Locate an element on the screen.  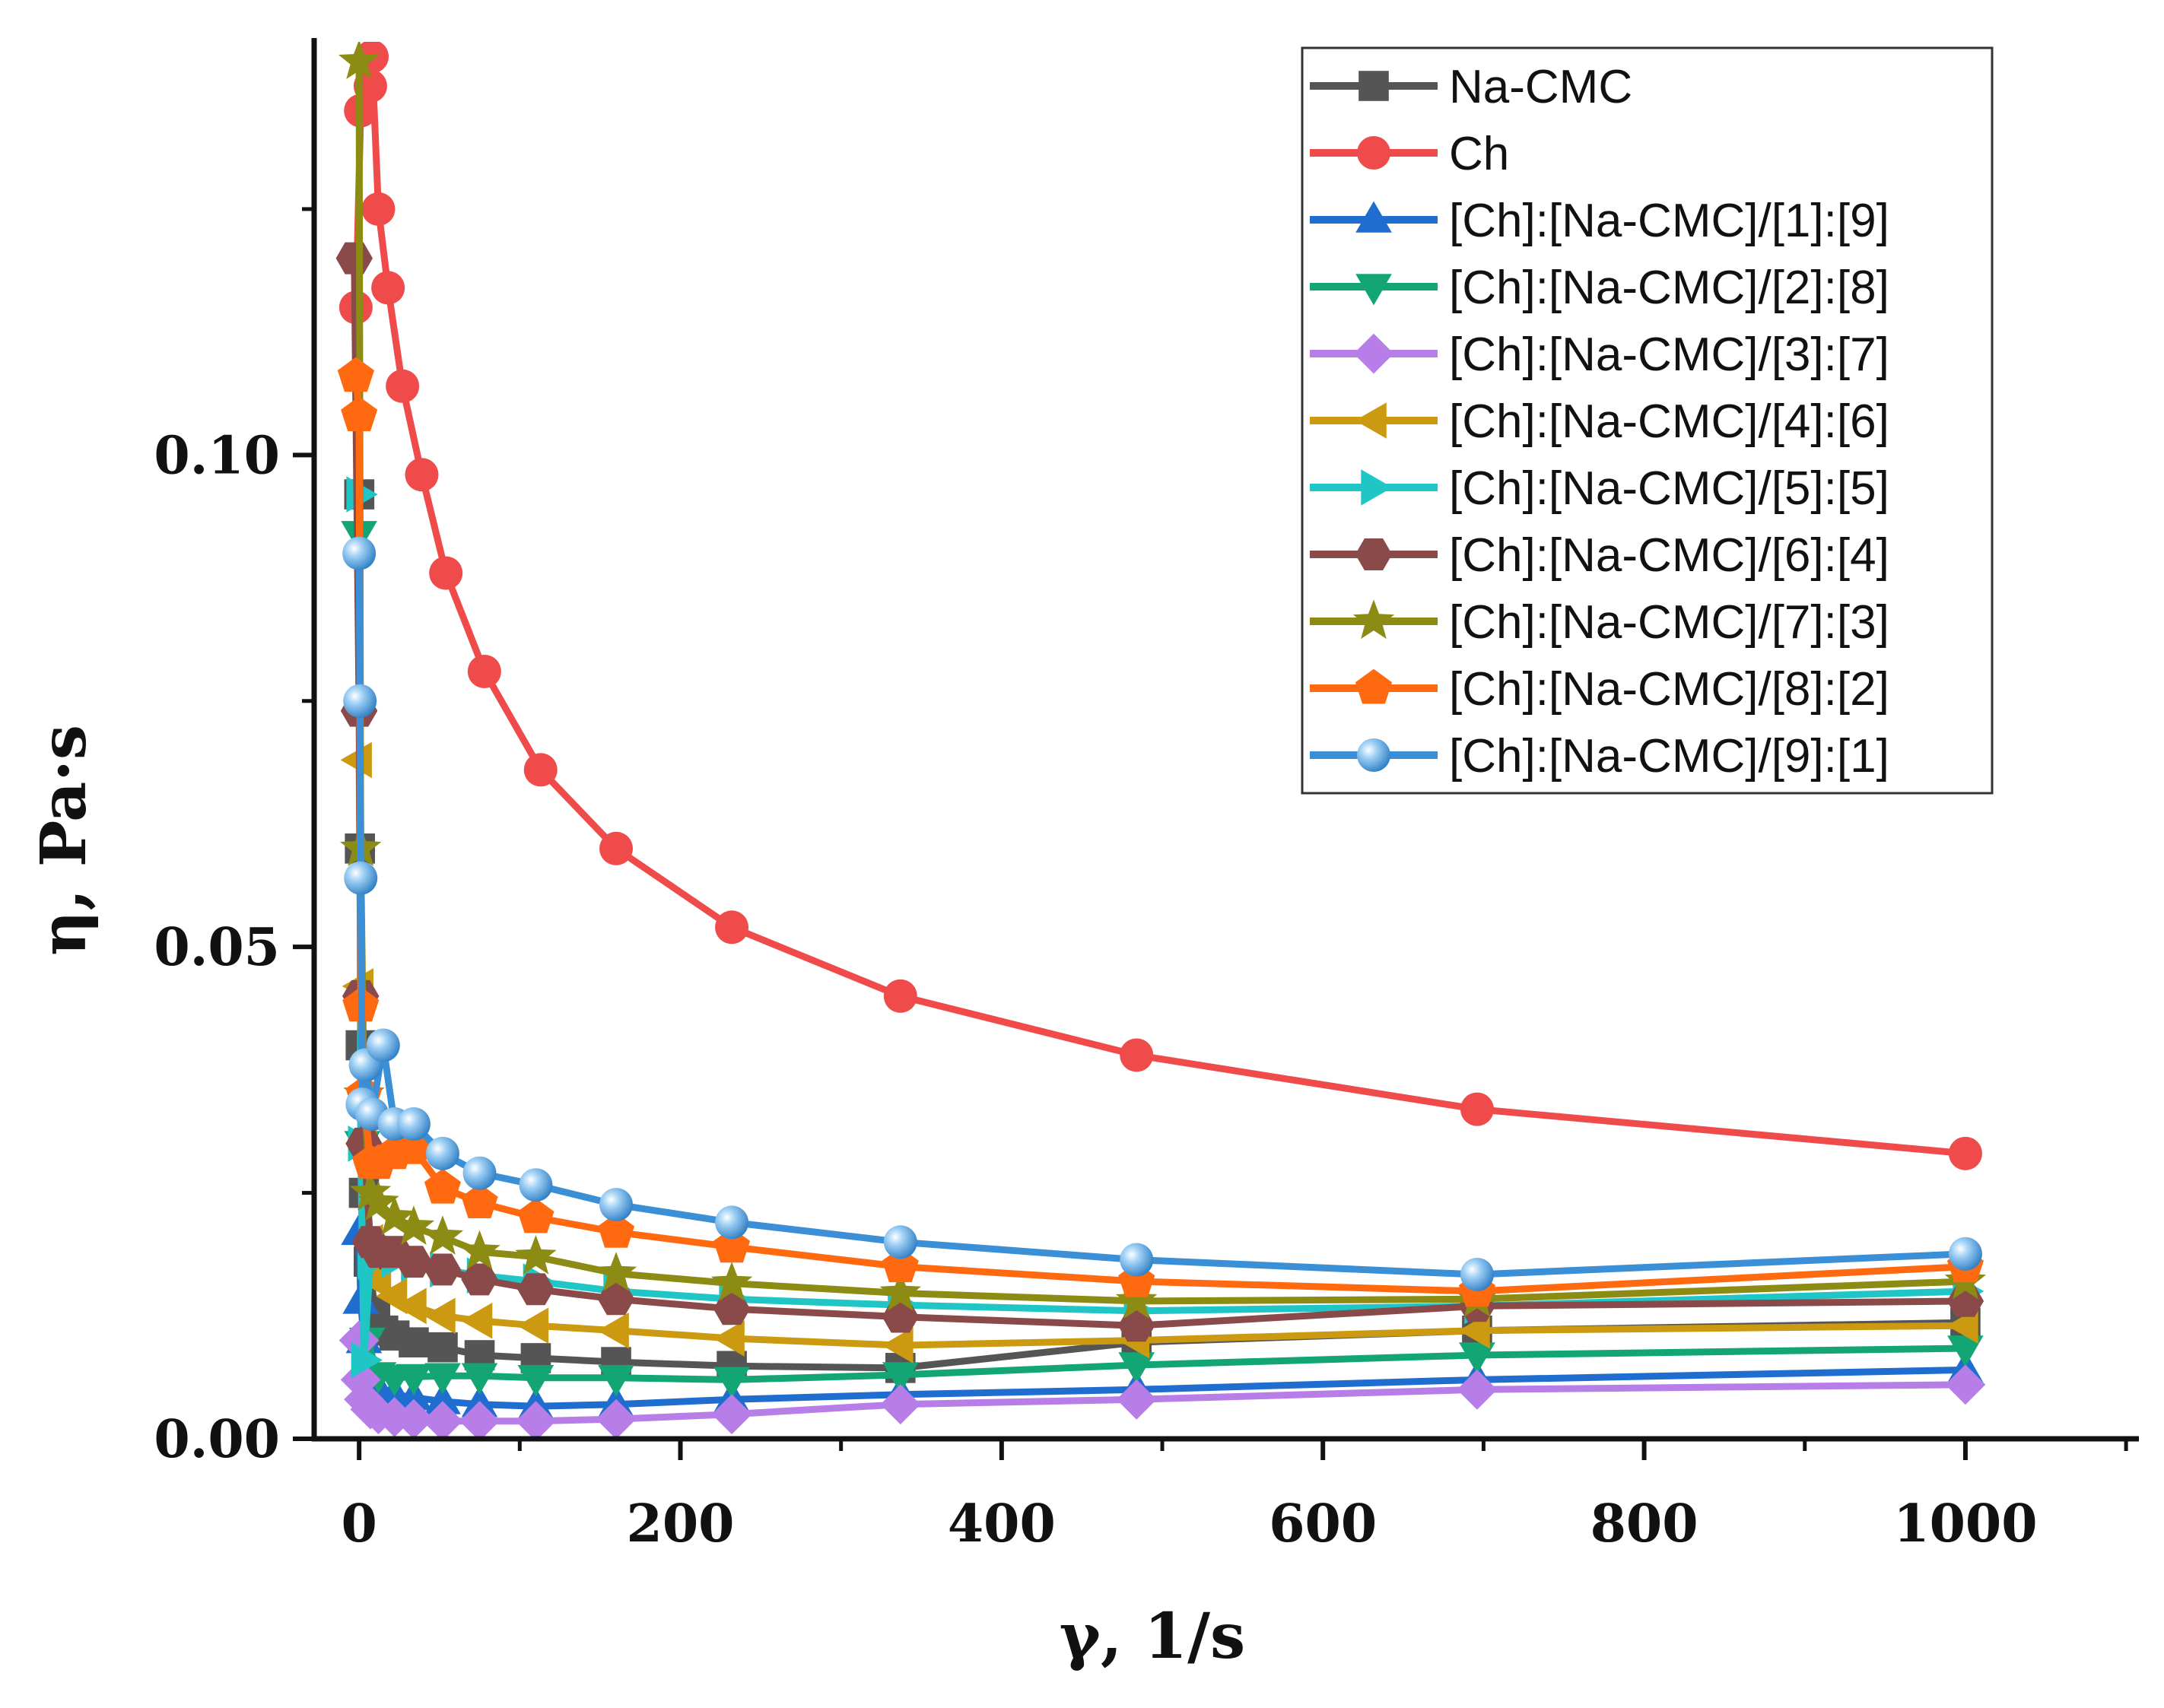
legend-item: Ch is located at coordinates (1409, 154).